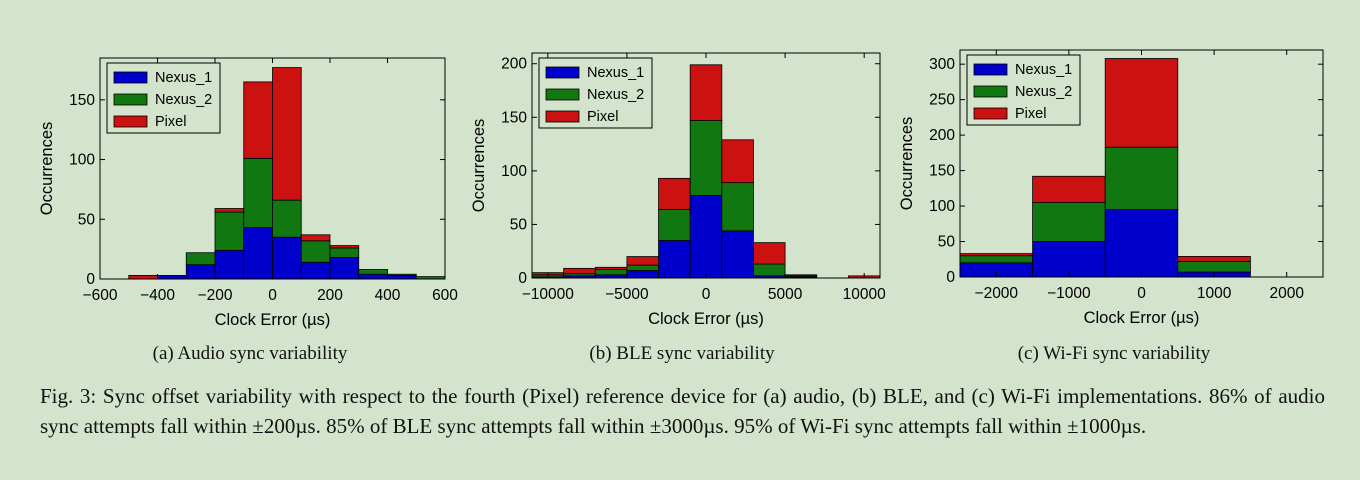 This screenshot has width=1360, height=480. I want to click on x-tick-label: 200, so click(330, 295).